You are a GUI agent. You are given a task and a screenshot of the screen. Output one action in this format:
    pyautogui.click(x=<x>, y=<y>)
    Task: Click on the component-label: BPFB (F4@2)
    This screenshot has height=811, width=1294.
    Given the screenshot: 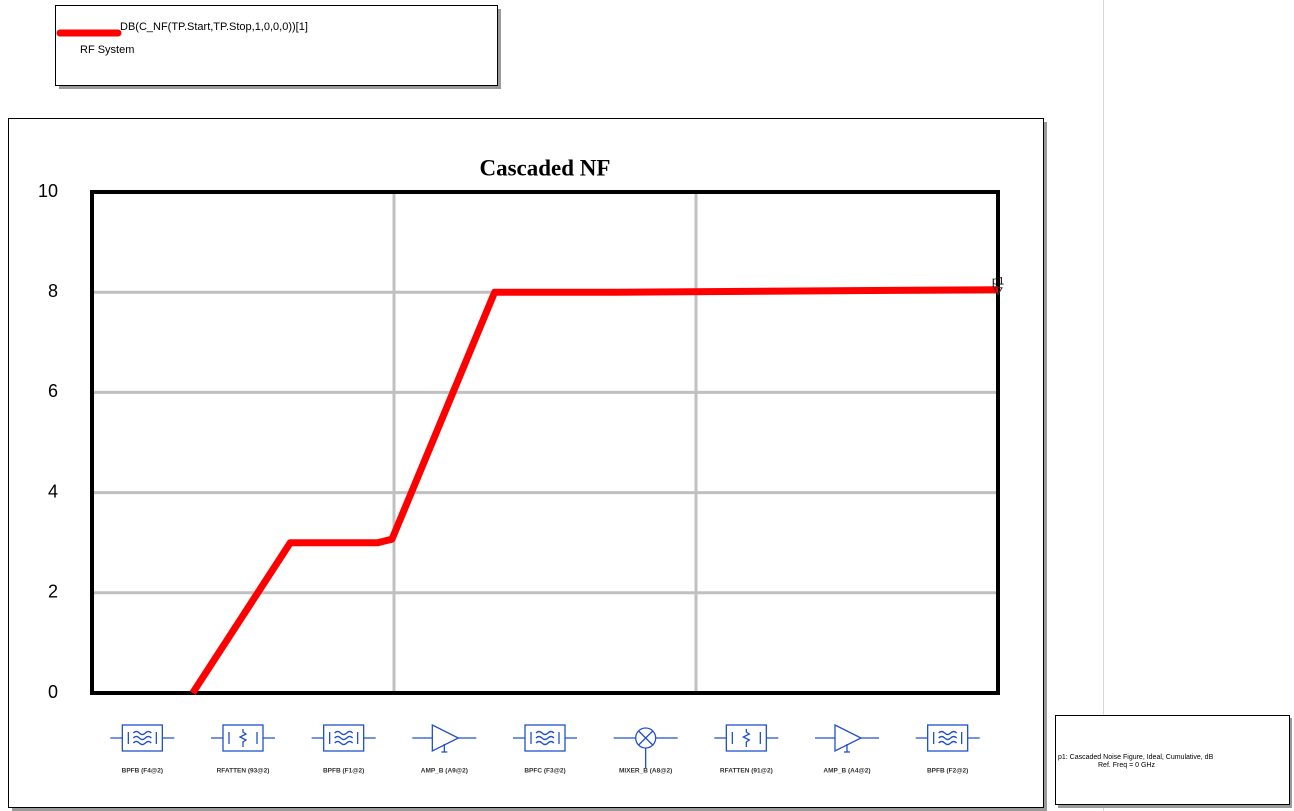 What is the action you would take?
    pyautogui.click(x=142, y=771)
    